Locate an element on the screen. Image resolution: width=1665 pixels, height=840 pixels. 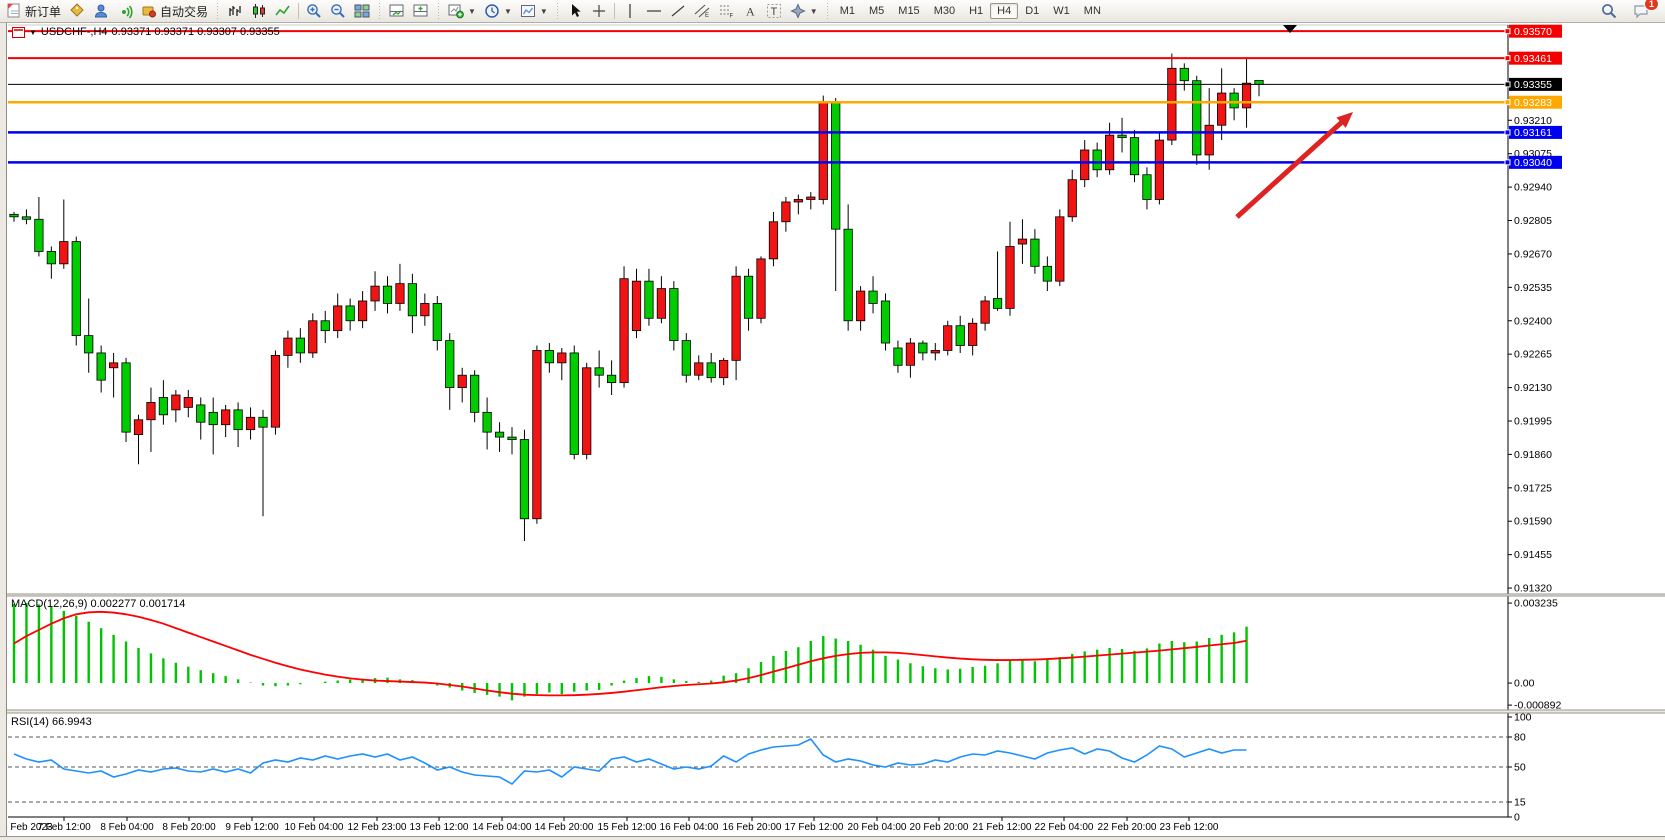
svg-text: 8 Feb 04:00 is located at coordinates (127, 827).